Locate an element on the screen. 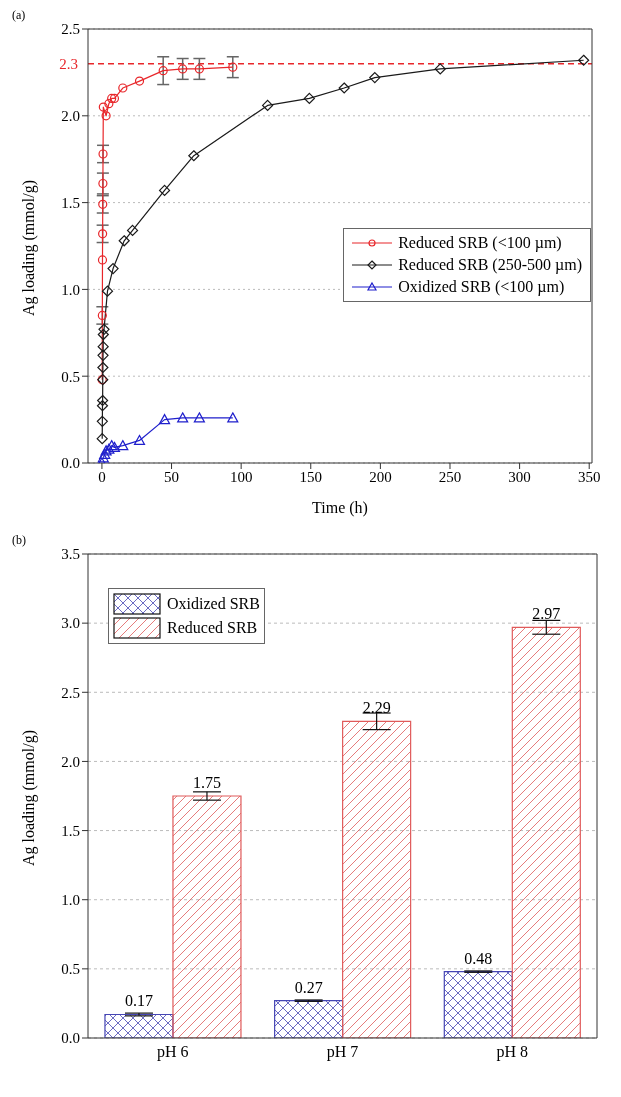  x-tick-label: 0 is located at coordinates (102, 476).